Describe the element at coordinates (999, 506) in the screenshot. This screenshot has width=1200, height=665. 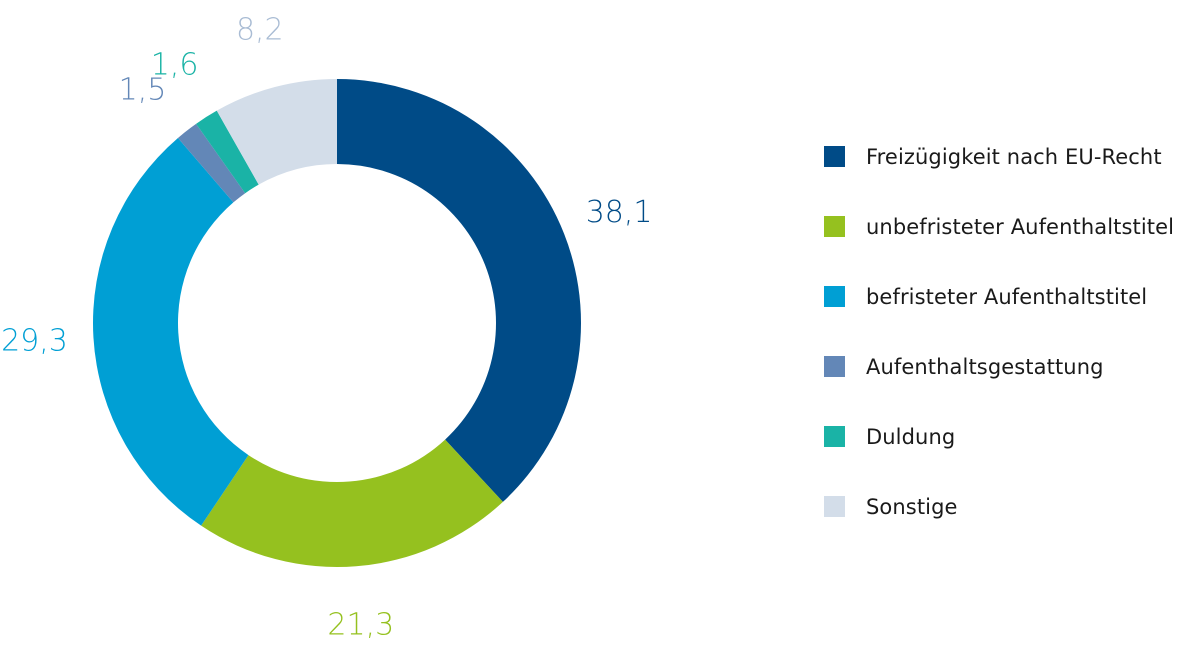
I see `legend-item-sonstige: Sonstige` at that location.